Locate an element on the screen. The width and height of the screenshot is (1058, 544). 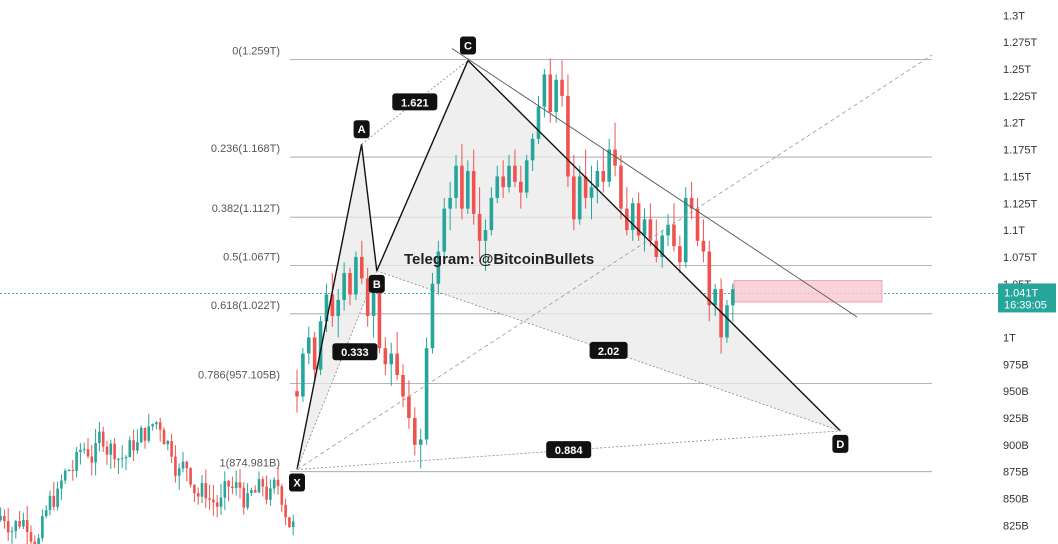
pattern-point-label: B is located at coordinates (377, 285).